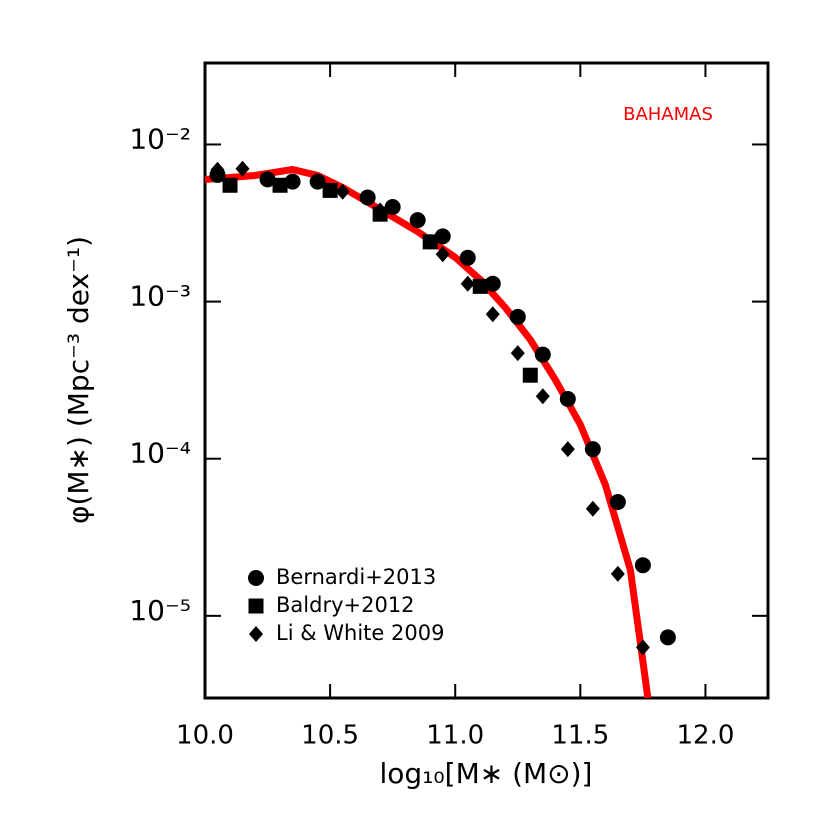 This screenshot has height=826, width=826. I want to click on y-tick-label: 10⁻³, so click(160, 296).